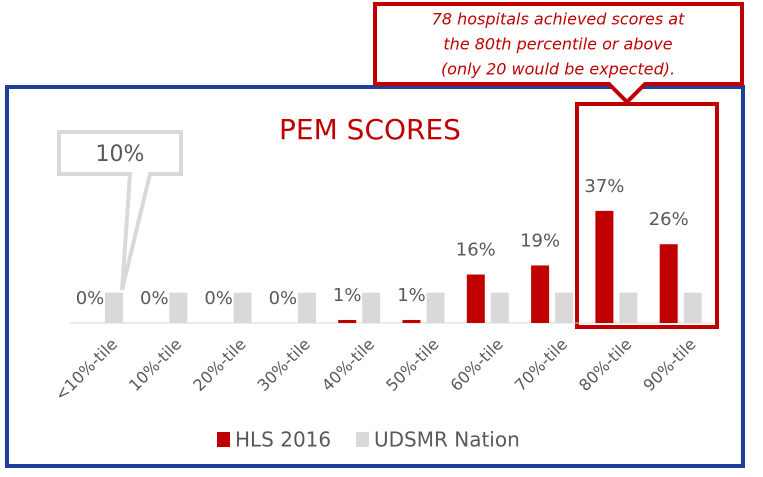 The width and height of the screenshot is (763, 477). Describe the element at coordinates (476, 365) in the screenshot. I see `x-tick-label: 60%-tile` at that location.